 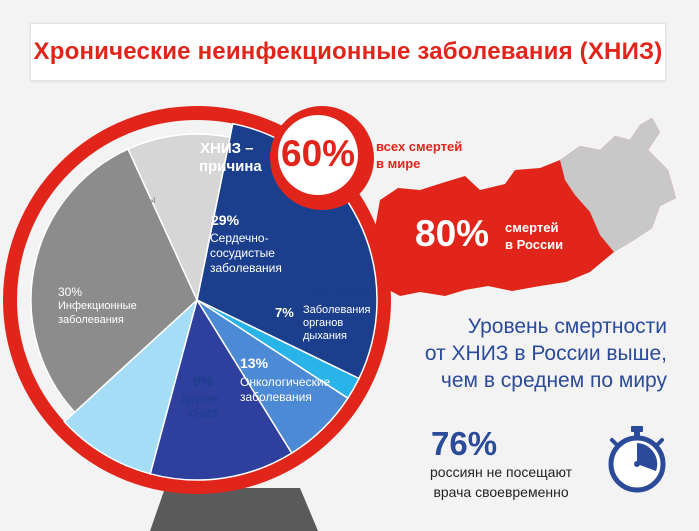 What do you see at coordinates (501, 472) in the screenshot?
I see `stat-line1: россиян не посещают` at bounding box center [501, 472].